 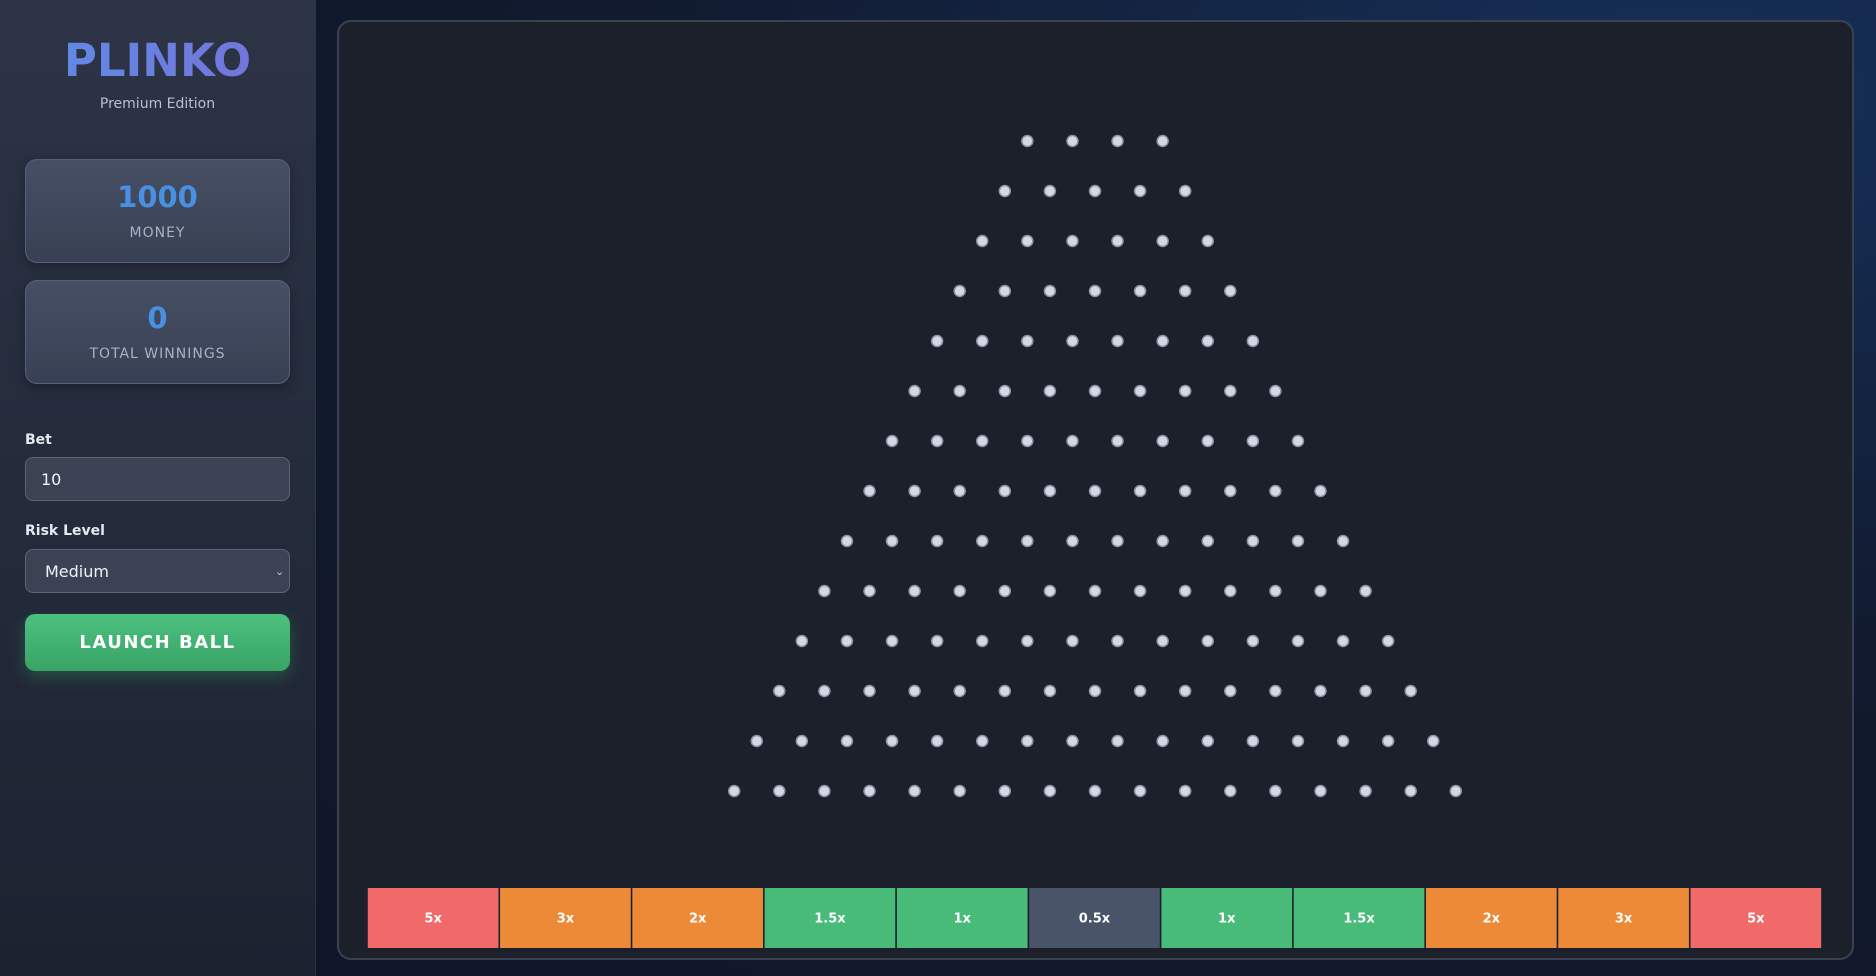 I want to click on app-subtitle: Premium Edition, so click(x=157, y=104).